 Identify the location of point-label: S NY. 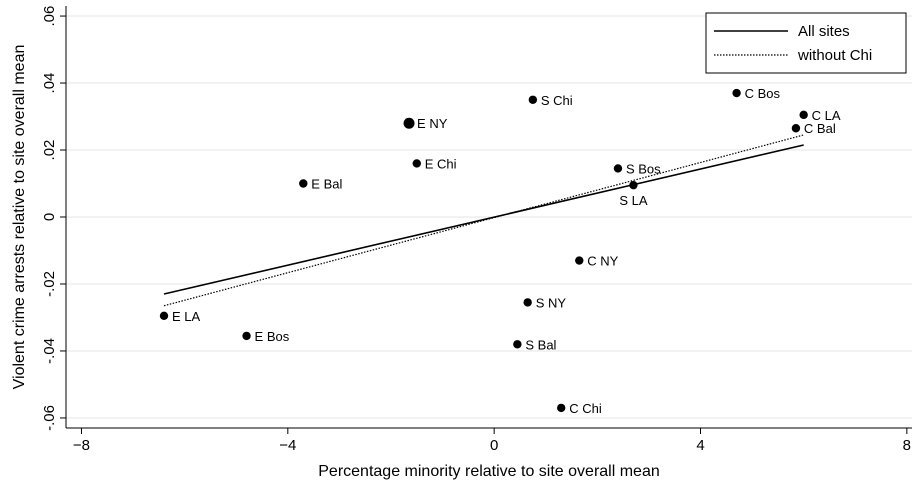
(551, 302).